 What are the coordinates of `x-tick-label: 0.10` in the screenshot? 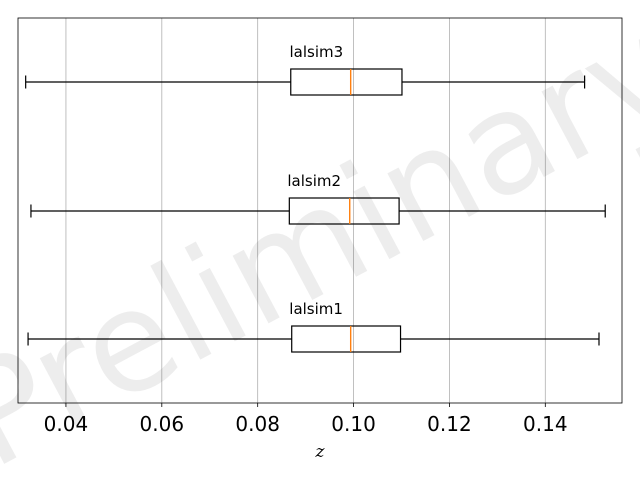 It's located at (353, 424).